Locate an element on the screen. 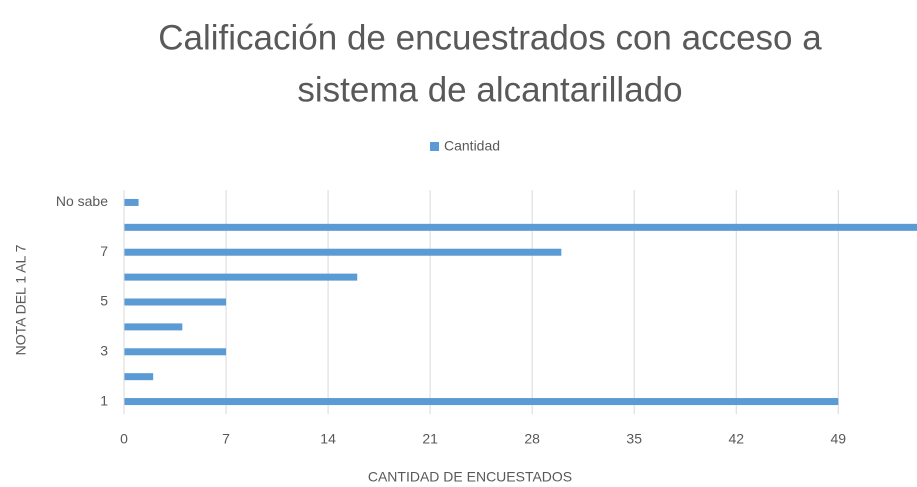 This screenshot has height=487, width=917. y-tick-label: 1 is located at coordinates (104, 400).